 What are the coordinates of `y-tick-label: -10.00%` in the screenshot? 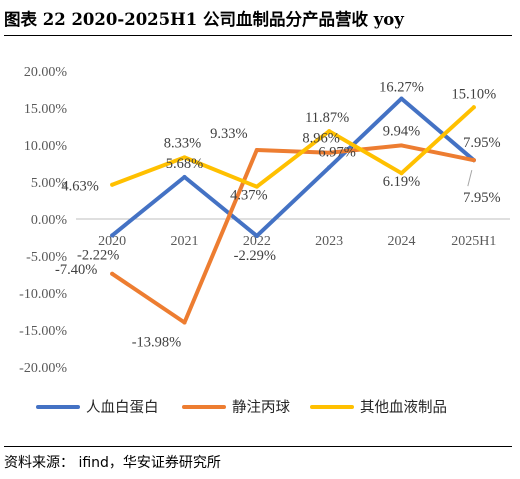 It's located at (43, 294).